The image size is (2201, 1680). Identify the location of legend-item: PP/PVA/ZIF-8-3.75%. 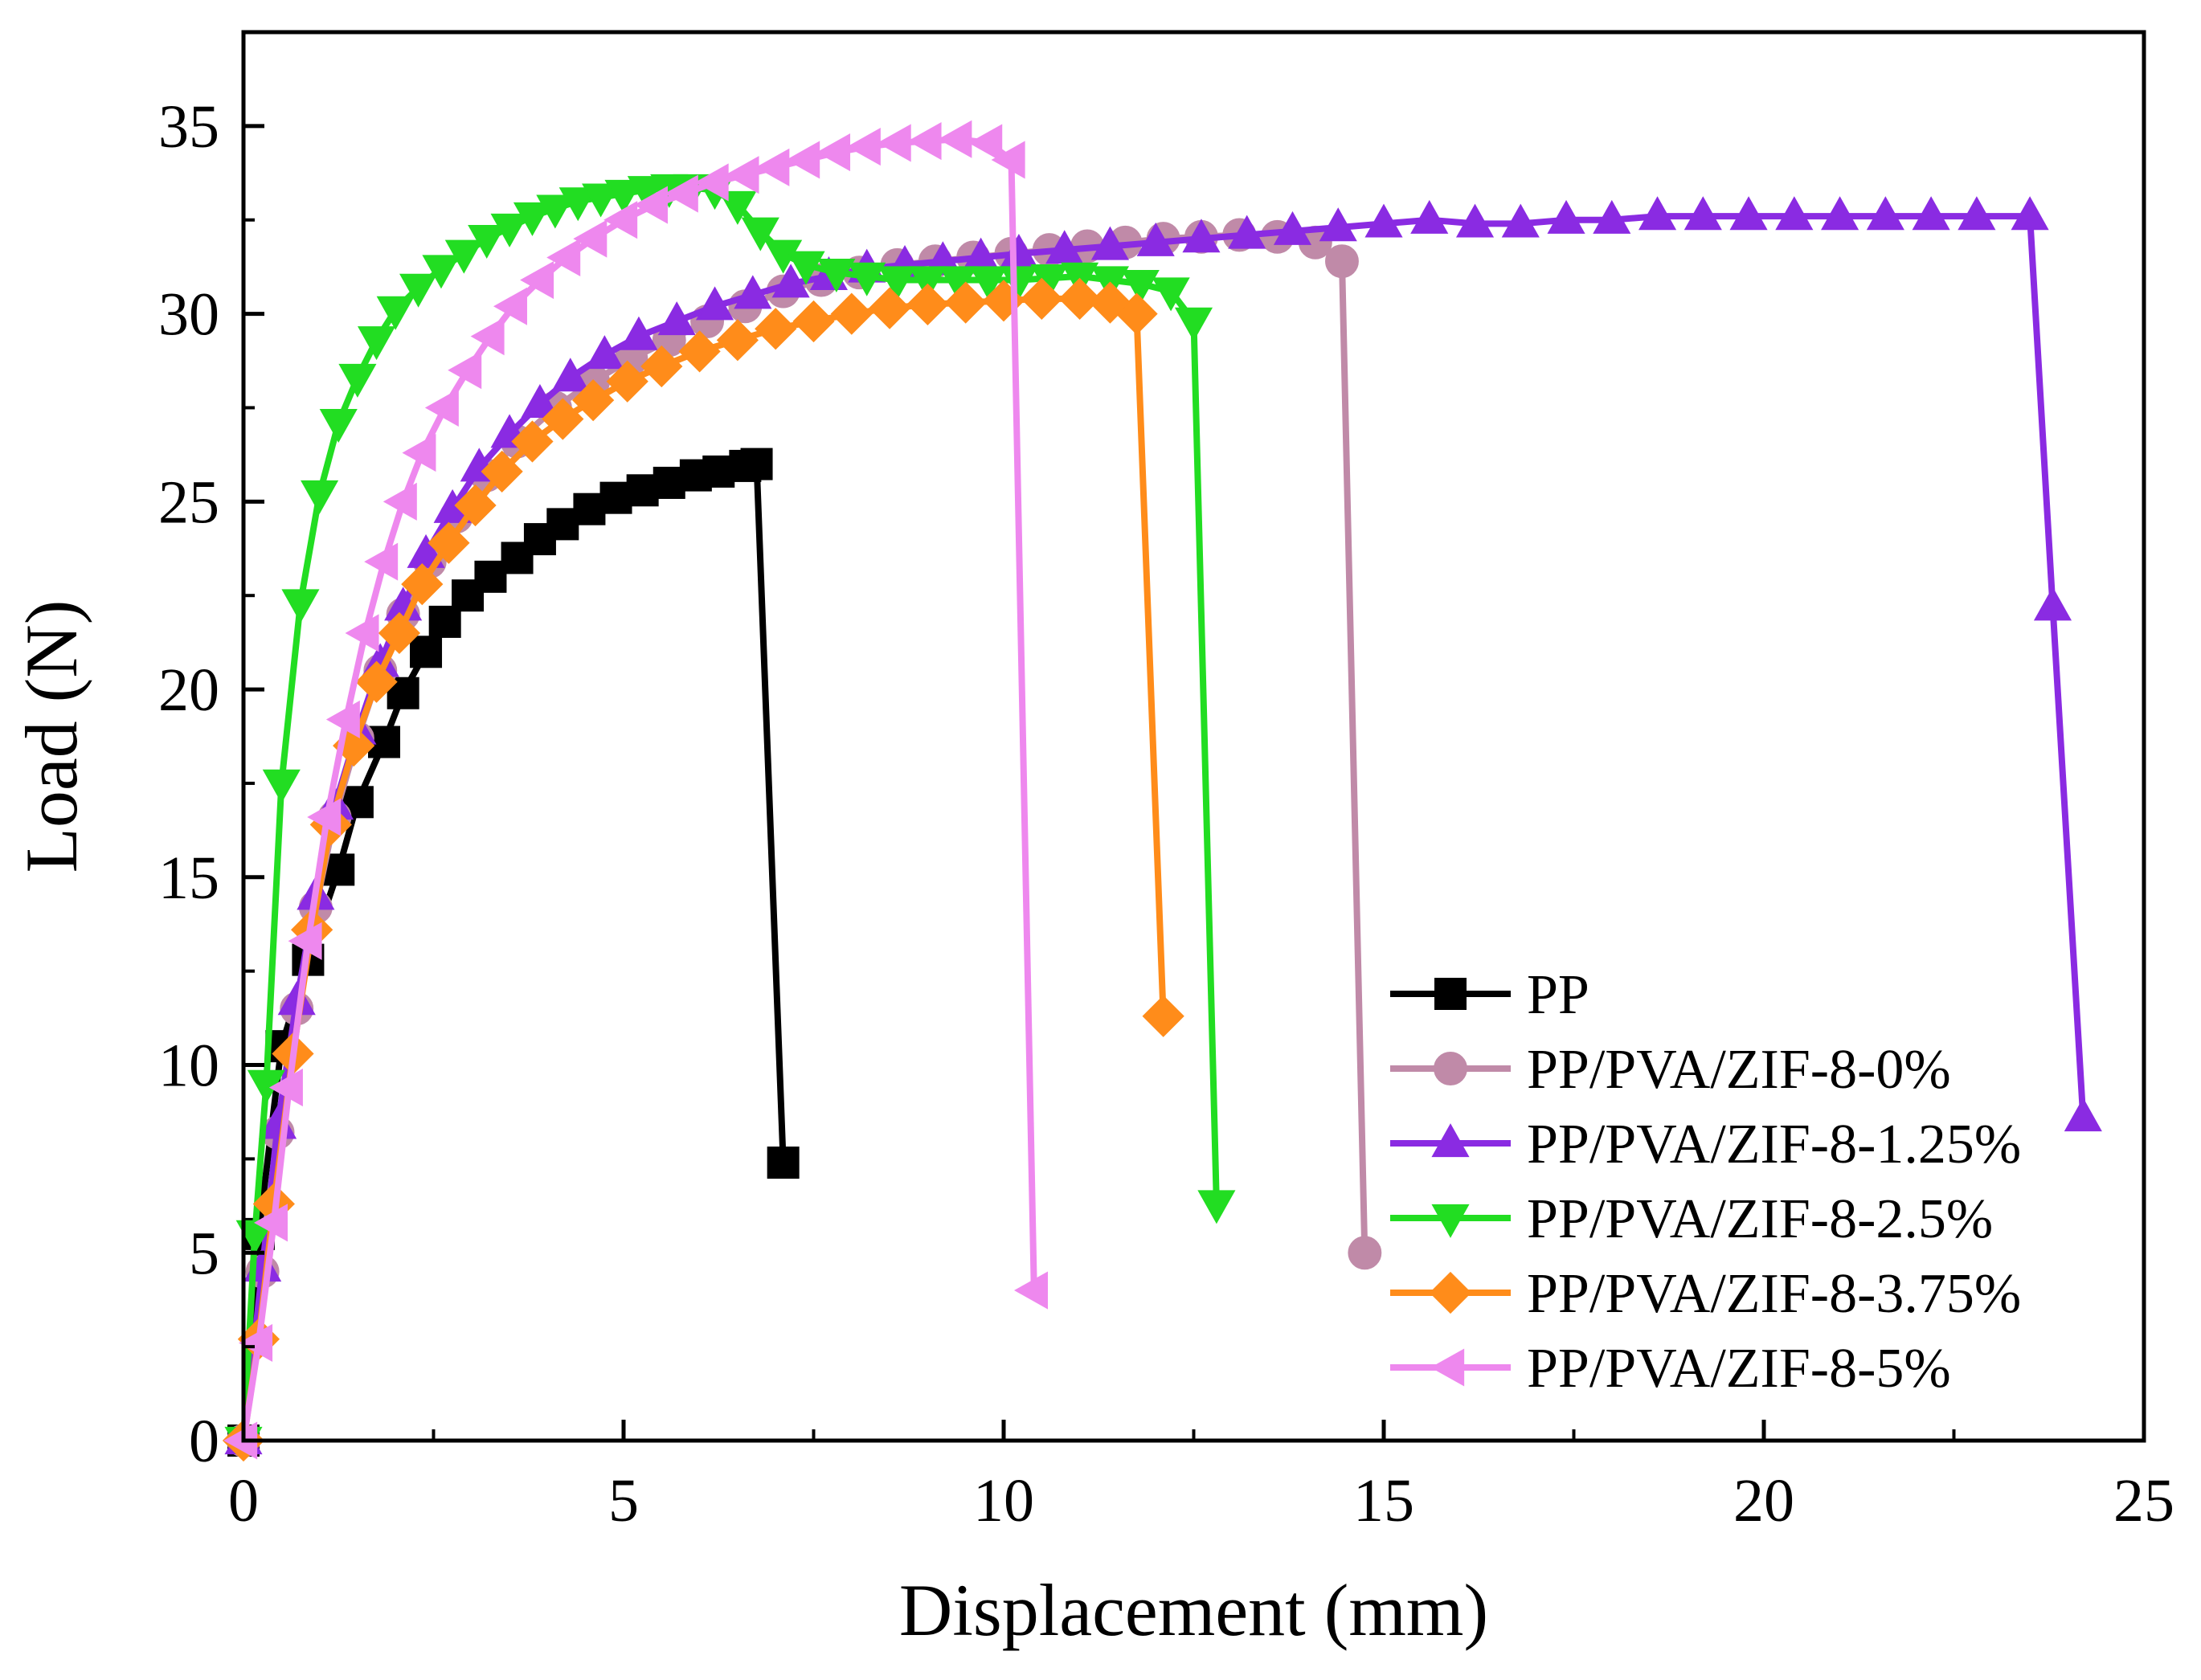
(1705, 1294).